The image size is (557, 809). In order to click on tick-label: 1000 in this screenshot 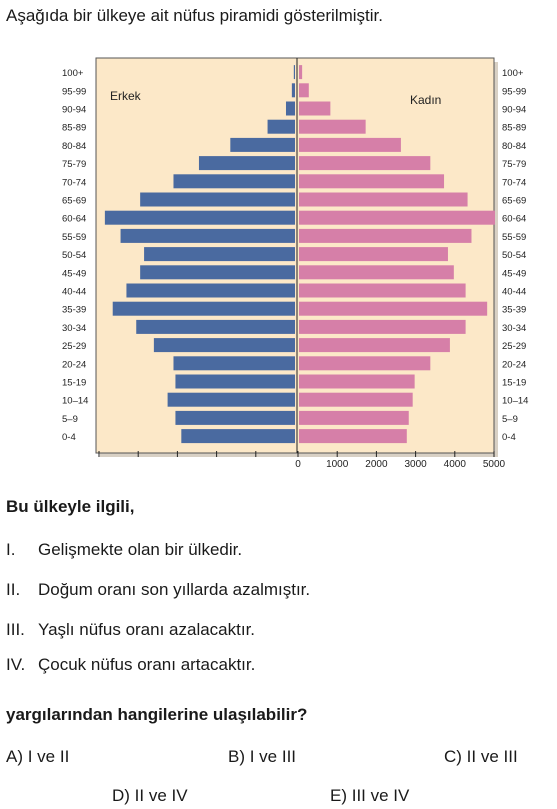, I will do `click(337, 464)`.